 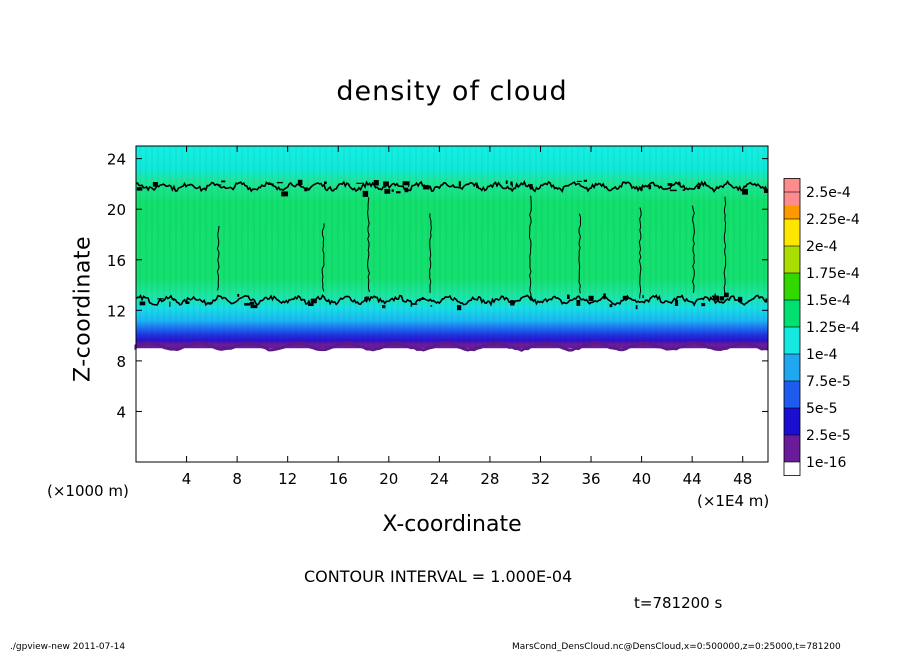 I want to click on y-tick-label: 8, so click(x=121, y=362).